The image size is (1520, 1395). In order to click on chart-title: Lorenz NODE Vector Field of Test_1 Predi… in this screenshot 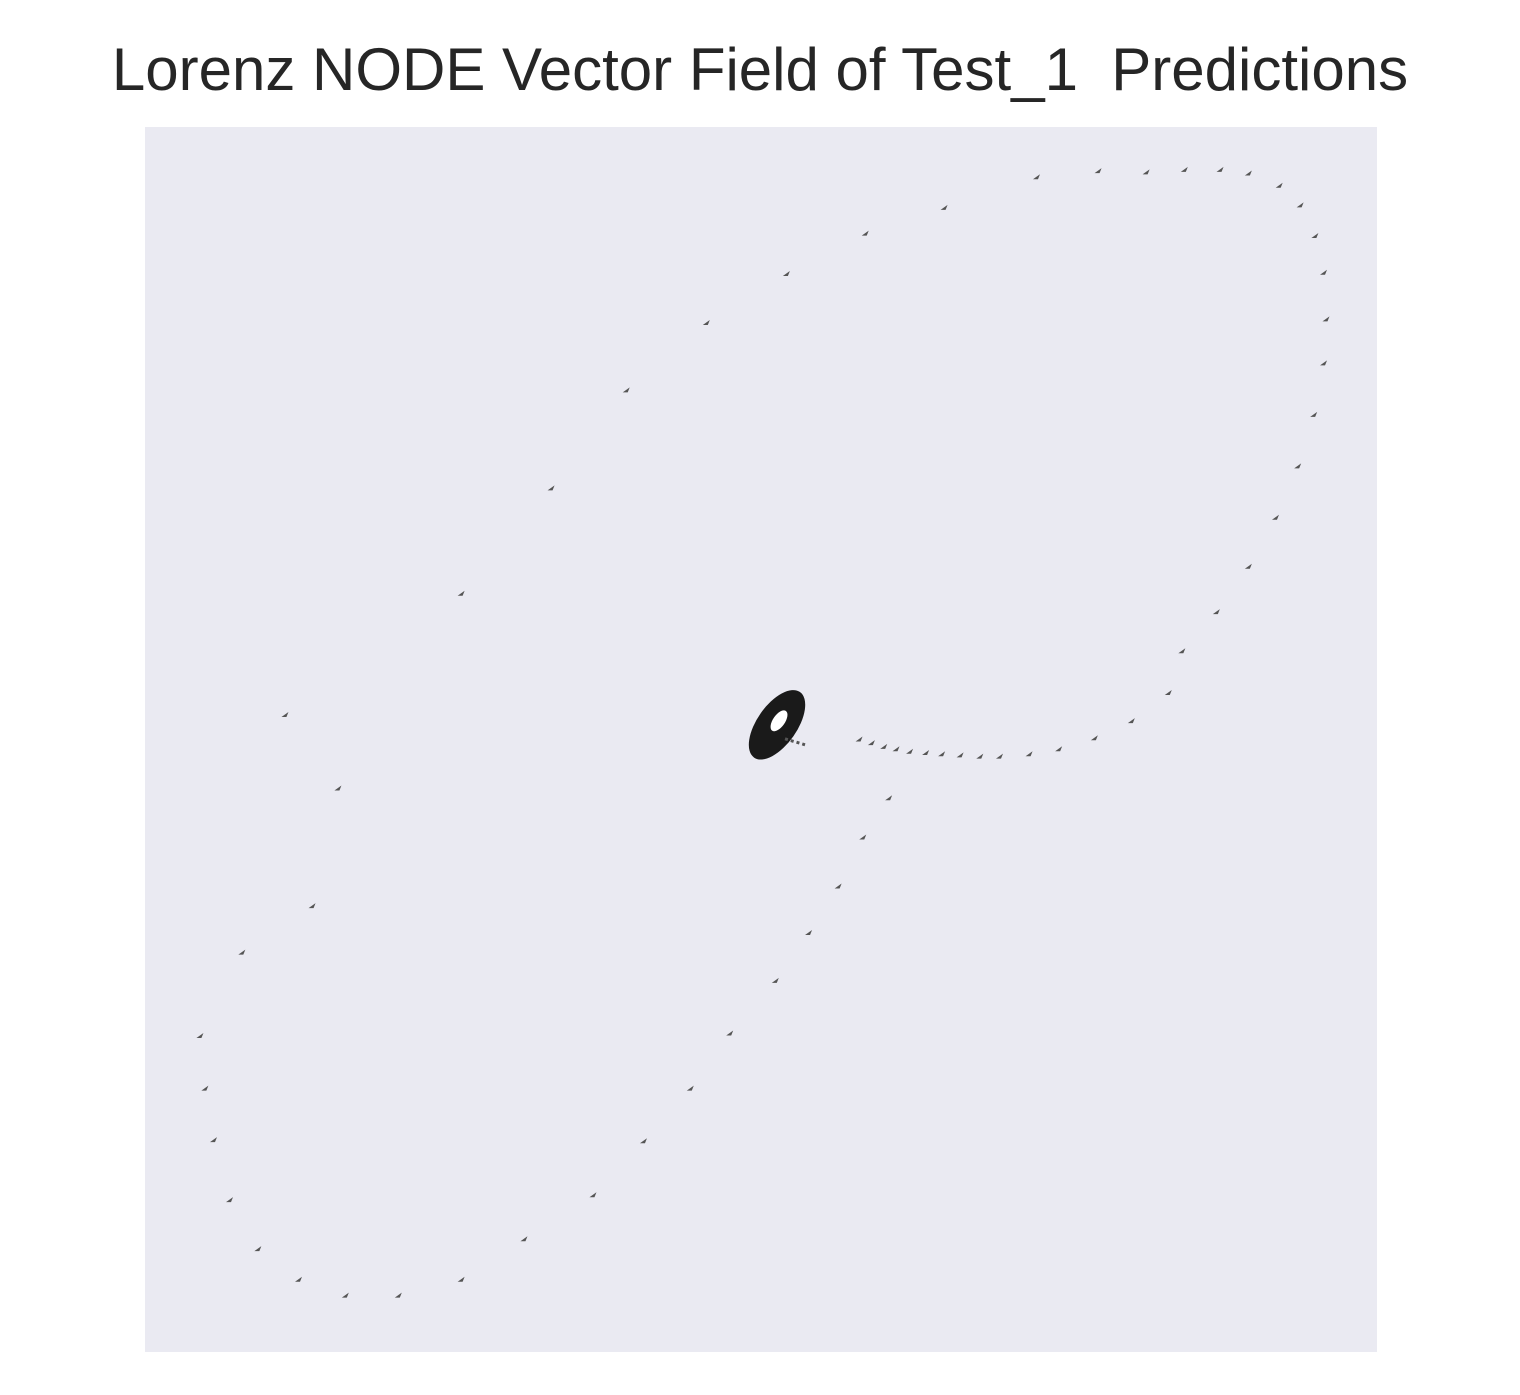, I will do `click(760, 69)`.